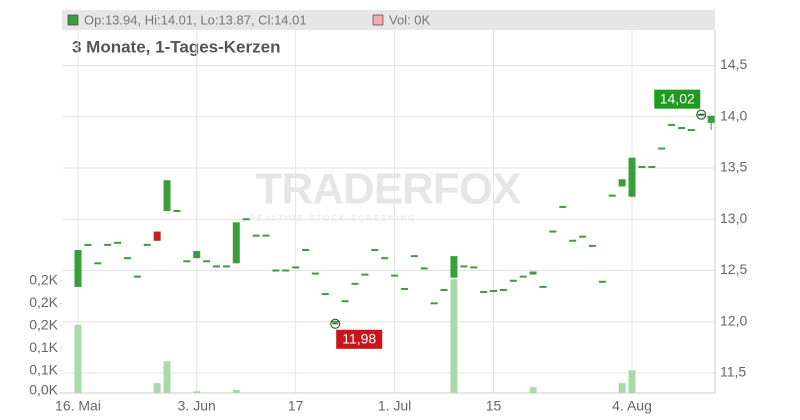  Describe the element at coordinates (388, 189) in the screenshot. I see `watermark-logo: TRADERFOX` at that location.